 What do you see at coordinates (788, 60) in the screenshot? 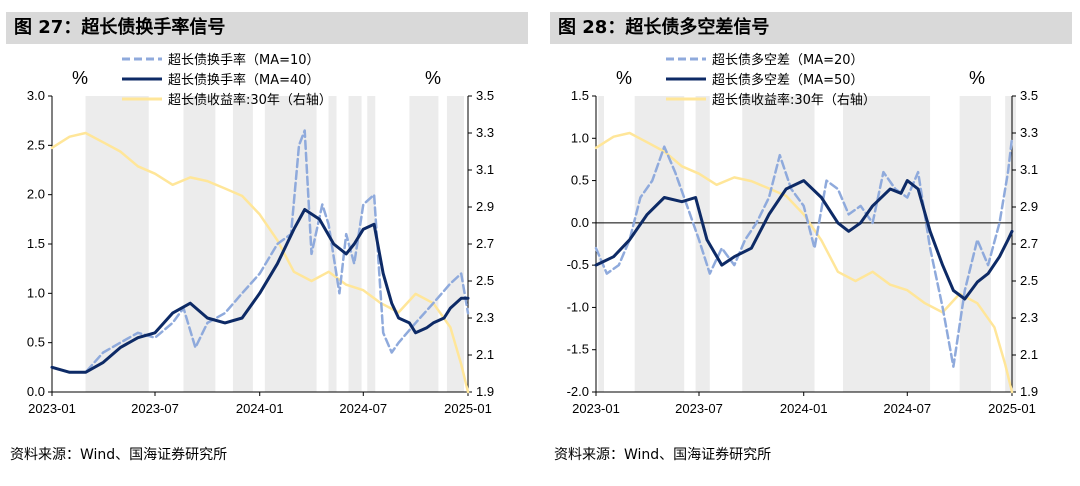
I see `legend-label: 超长债多空差（MA=20）` at bounding box center [788, 60].